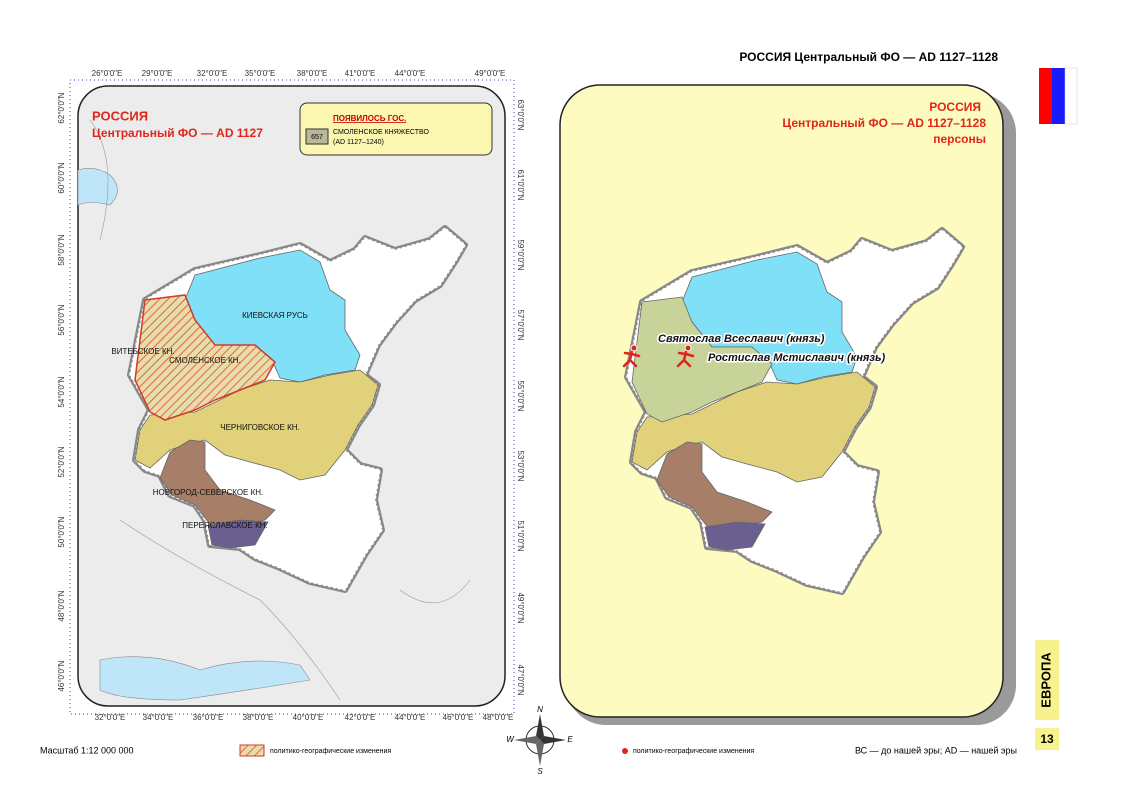  I want to click on lon-tick-label: 42°0'0"E, so click(360, 717).